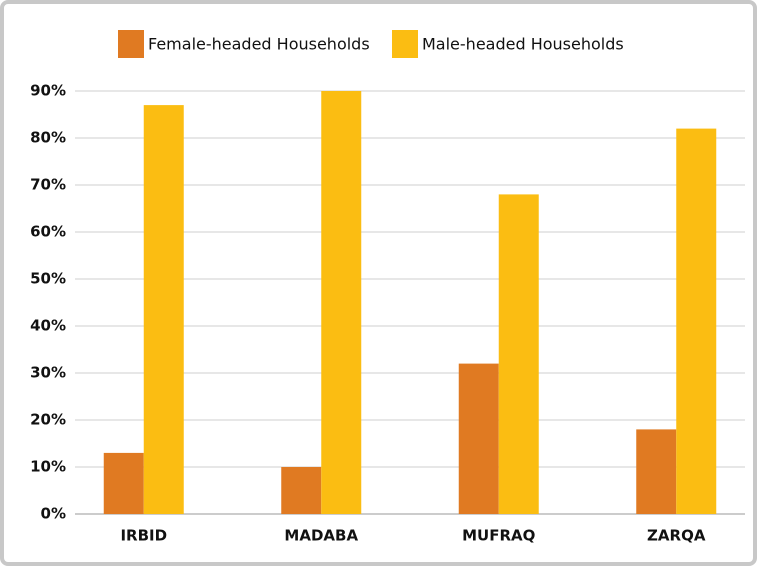  What do you see at coordinates (498, 536) in the screenshot?
I see `x-tick-label: MUFRAQ` at bounding box center [498, 536].